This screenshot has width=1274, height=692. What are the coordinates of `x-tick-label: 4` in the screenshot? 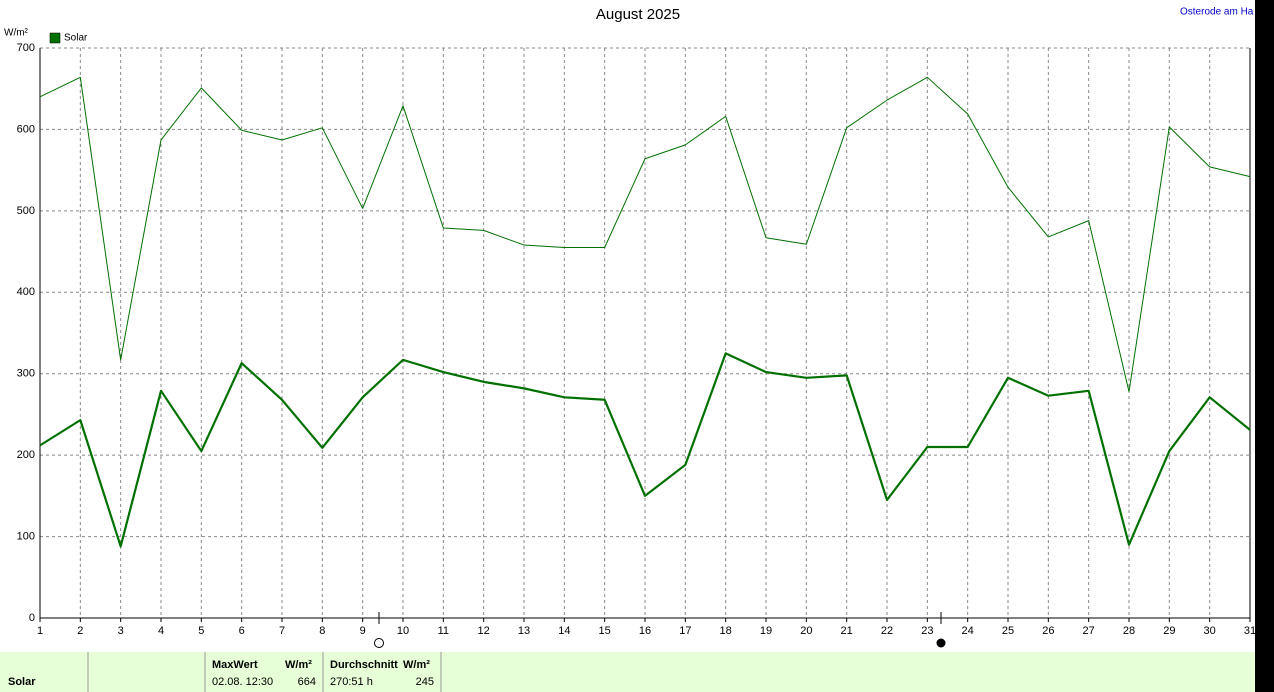 It's located at (161, 631).